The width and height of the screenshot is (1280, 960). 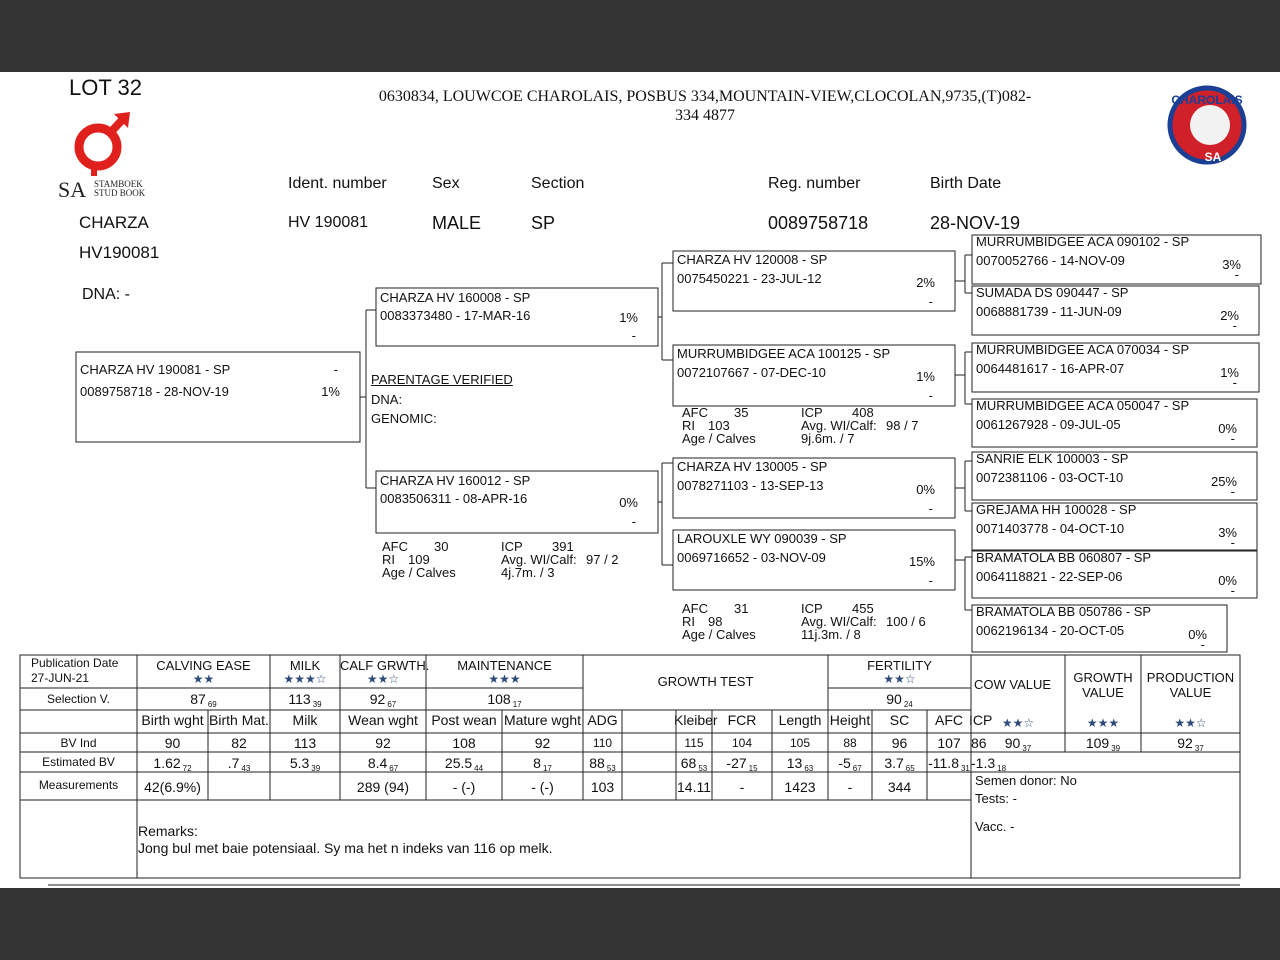 What do you see at coordinates (118, 184) in the screenshot?
I see `logo-sub: STAMBOEK` at bounding box center [118, 184].